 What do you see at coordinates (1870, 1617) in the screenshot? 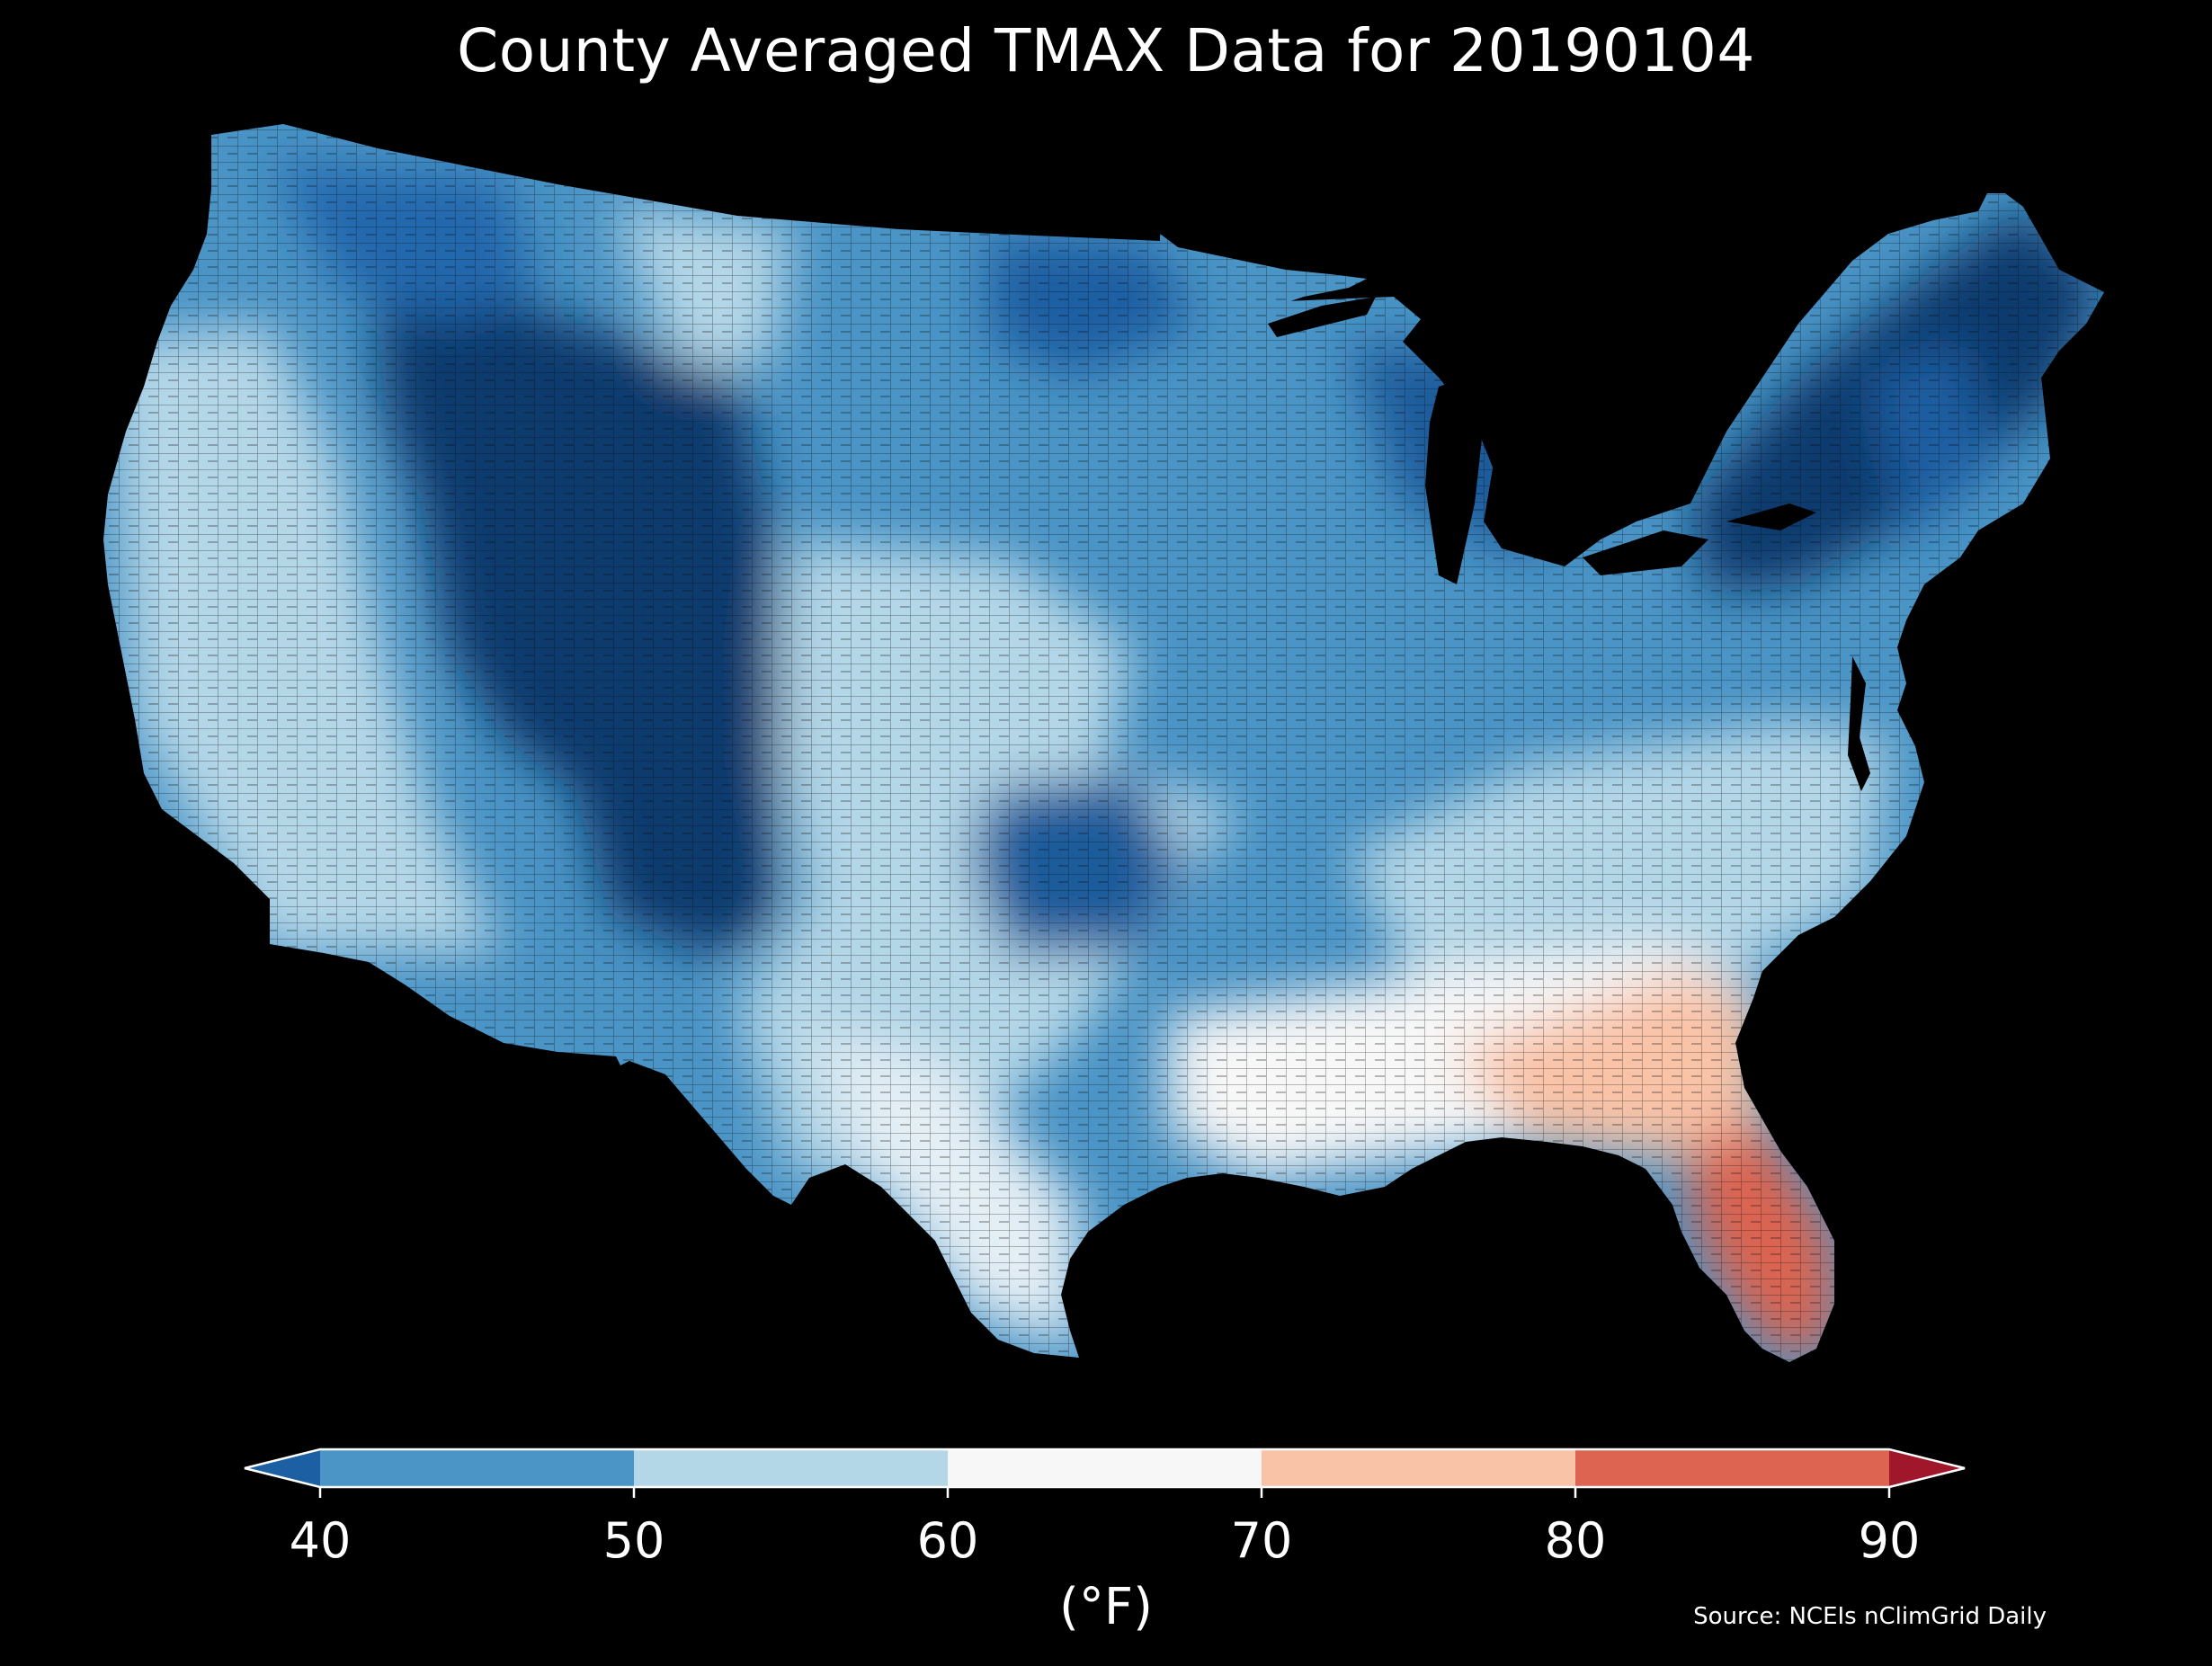
I see `source-credit: Source: NCEIs nClimGrid Daily` at bounding box center [1870, 1617].